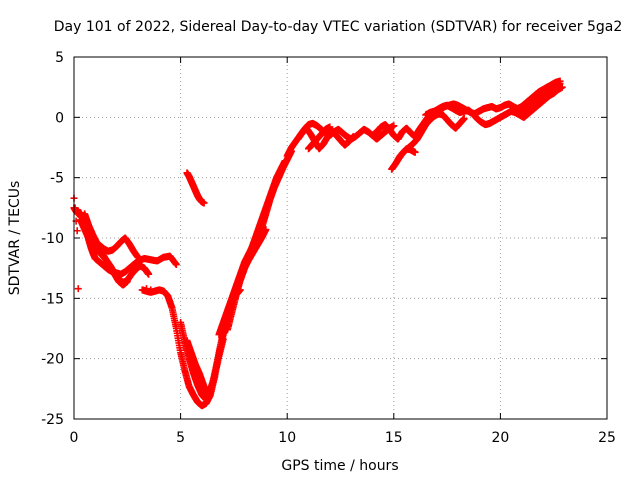  I want to click on x-tick-label: 10, so click(287, 438).